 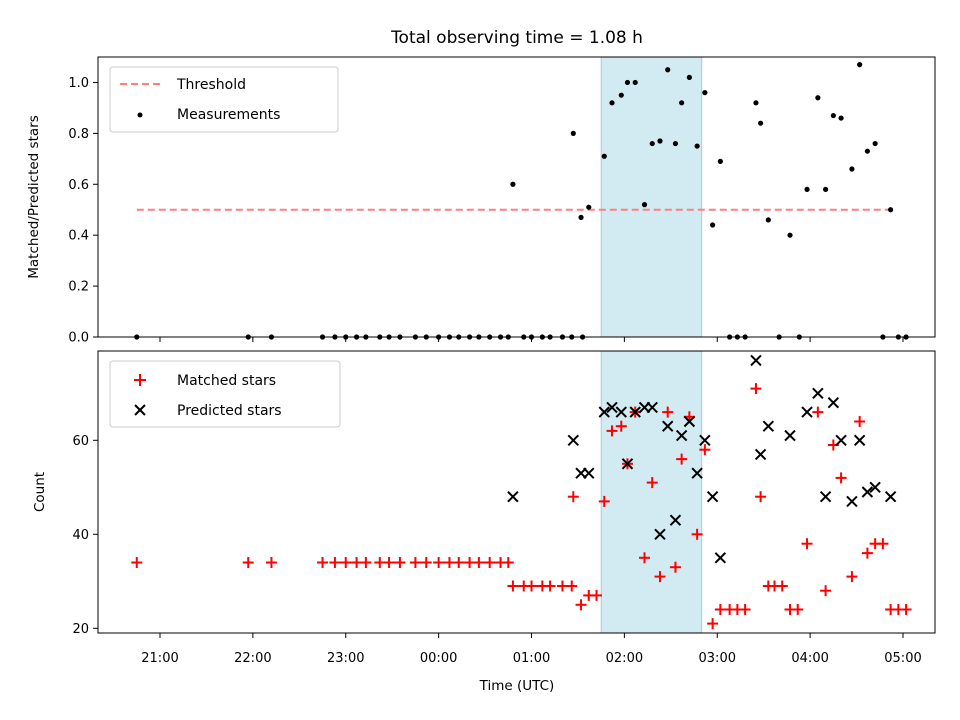 What do you see at coordinates (809, 658) in the screenshot?
I see `bottom-xtick-label: 04:00` at bounding box center [809, 658].